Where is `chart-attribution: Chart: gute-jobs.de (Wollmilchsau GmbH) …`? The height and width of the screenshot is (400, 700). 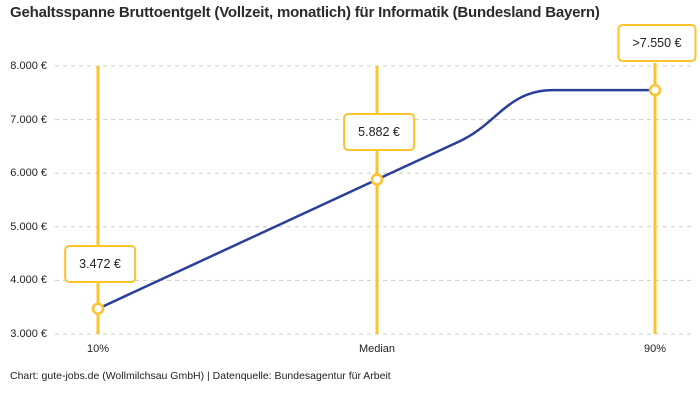
chart-attribution: Chart: gute-jobs.de (Wollmilchsau GmbH) … is located at coordinates (200, 376).